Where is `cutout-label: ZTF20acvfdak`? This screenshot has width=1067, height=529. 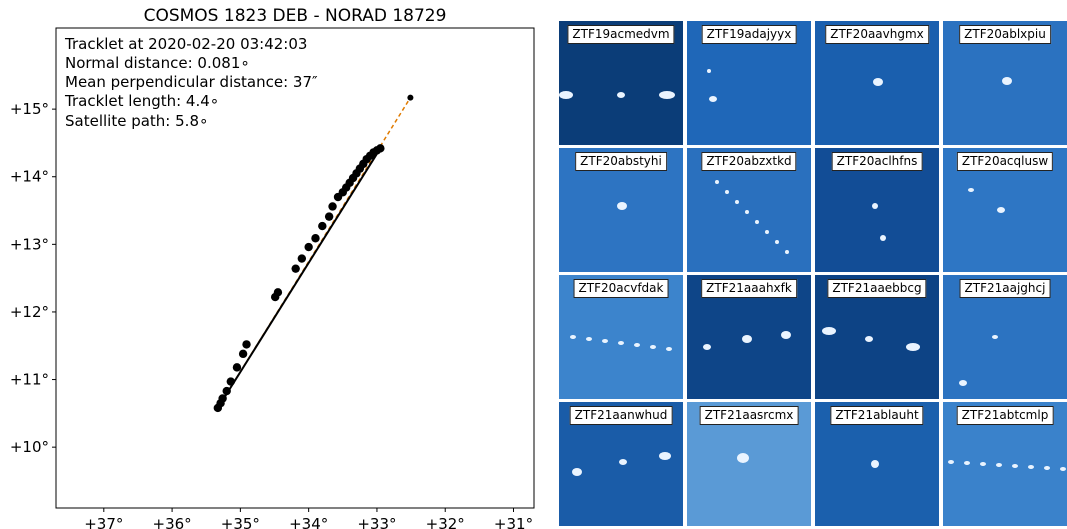
cutout-label: ZTF20acvfdak is located at coordinates (621, 288).